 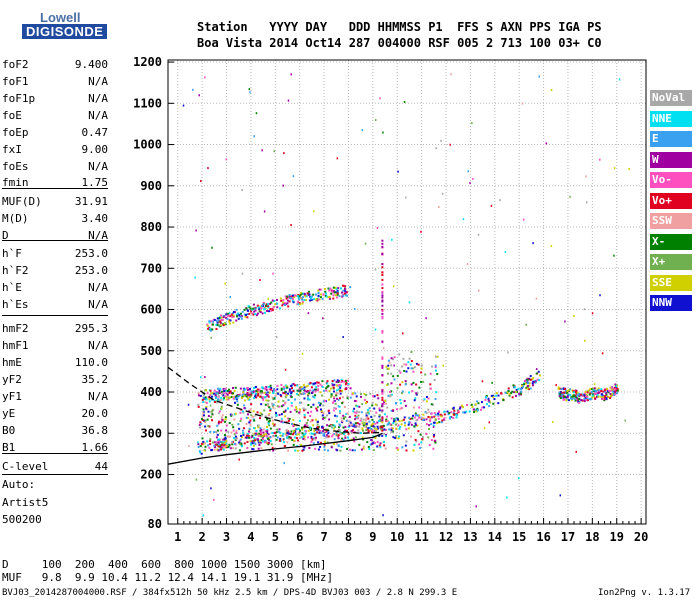 I want to click on autoscaling-label: Auto:, so click(x=19, y=484).